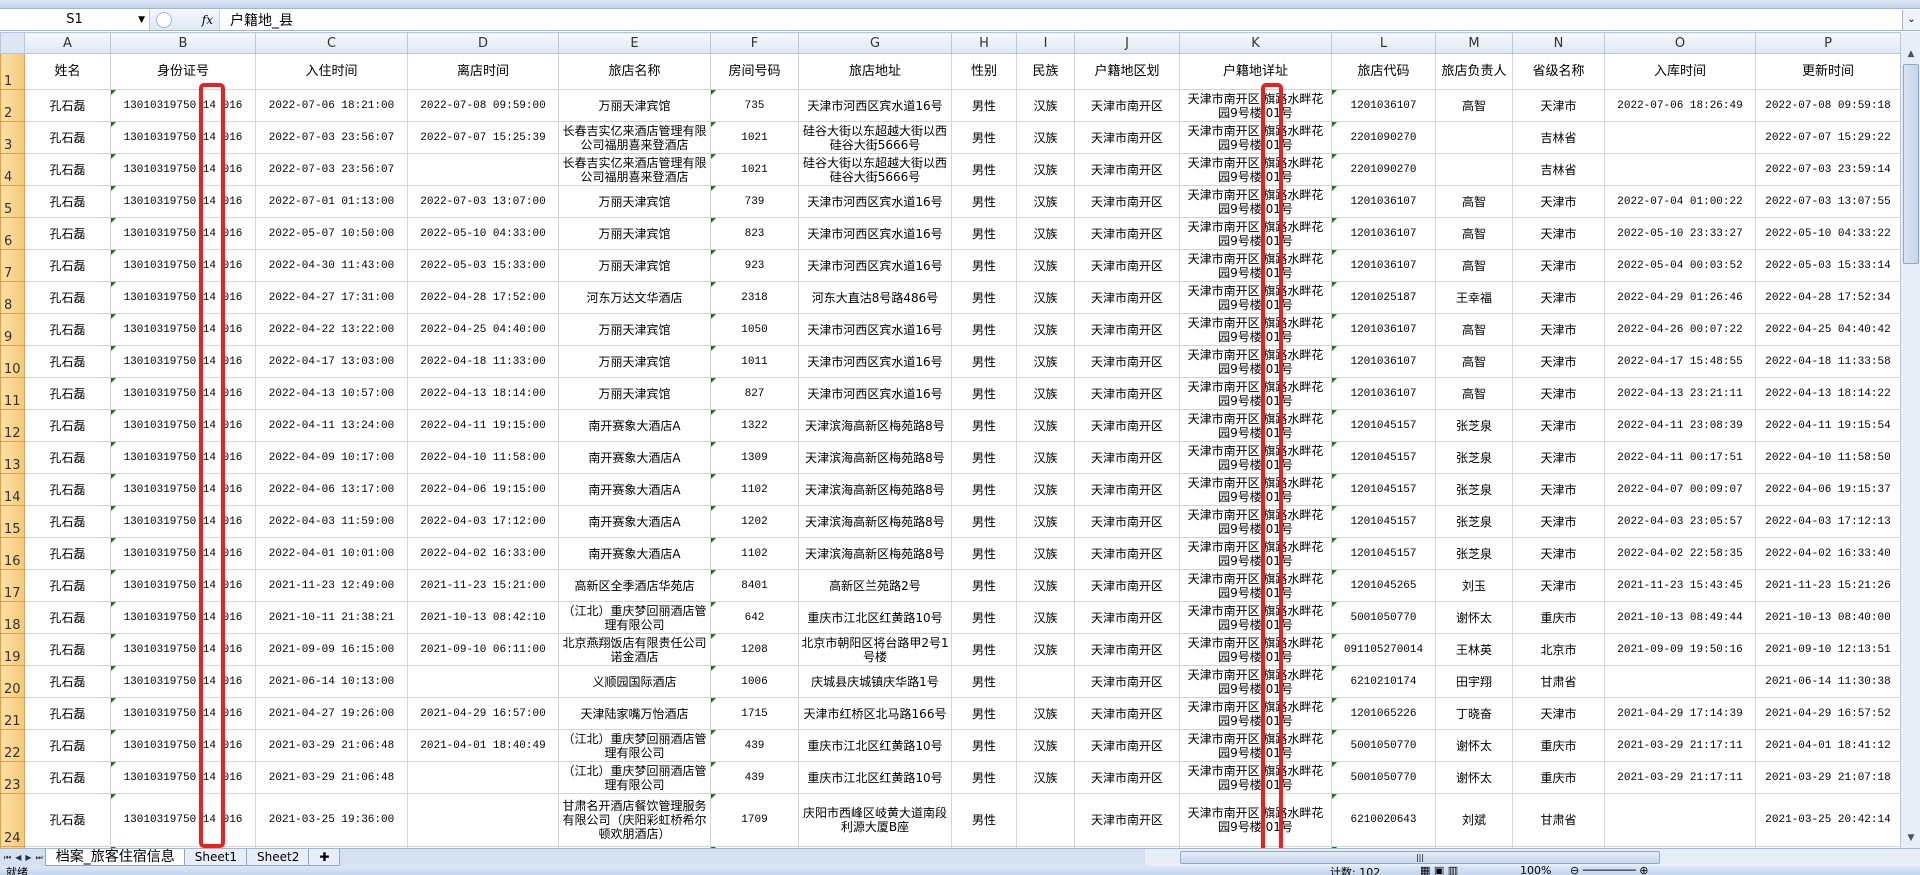  What do you see at coordinates (754, 457) in the screenshot?
I see `cell-f: 1309` at bounding box center [754, 457].